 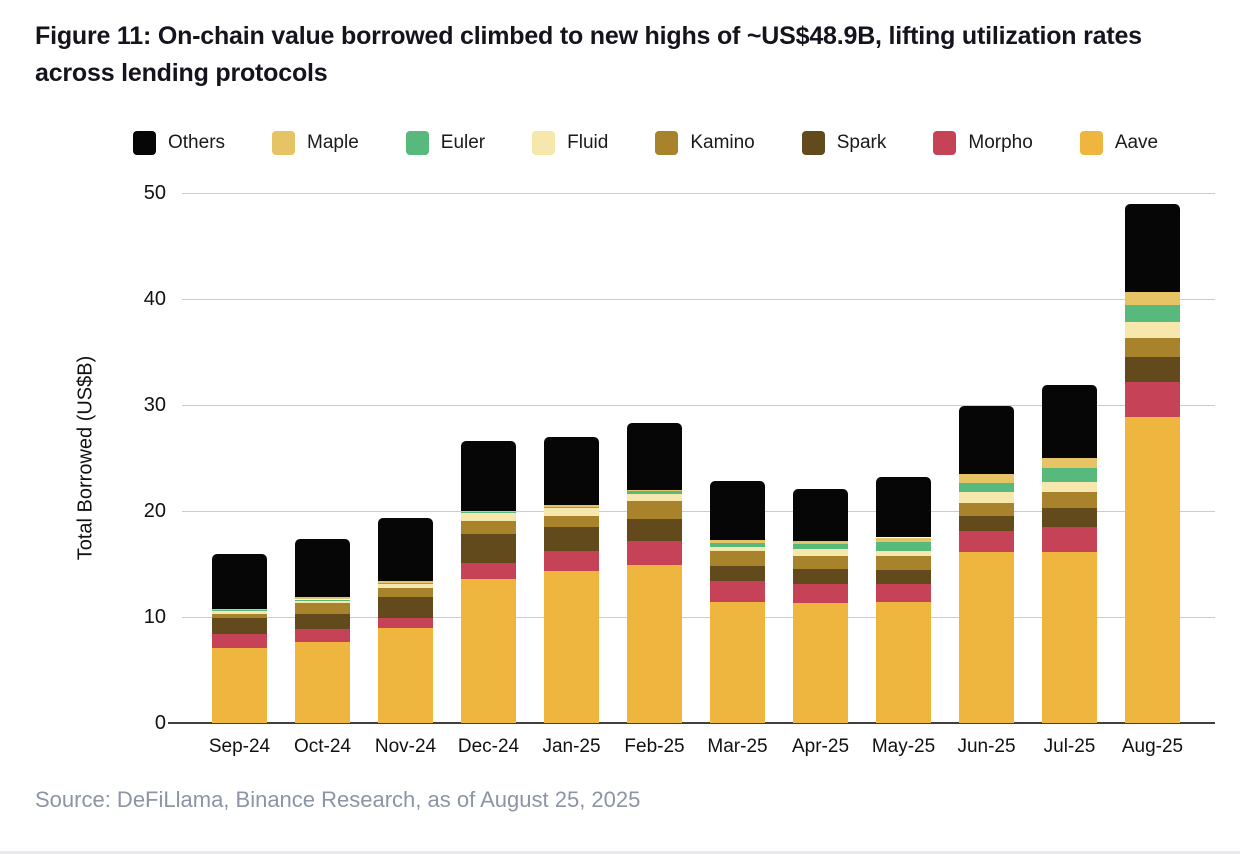 I want to click on legend-swatch-spark, so click(x=813, y=143).